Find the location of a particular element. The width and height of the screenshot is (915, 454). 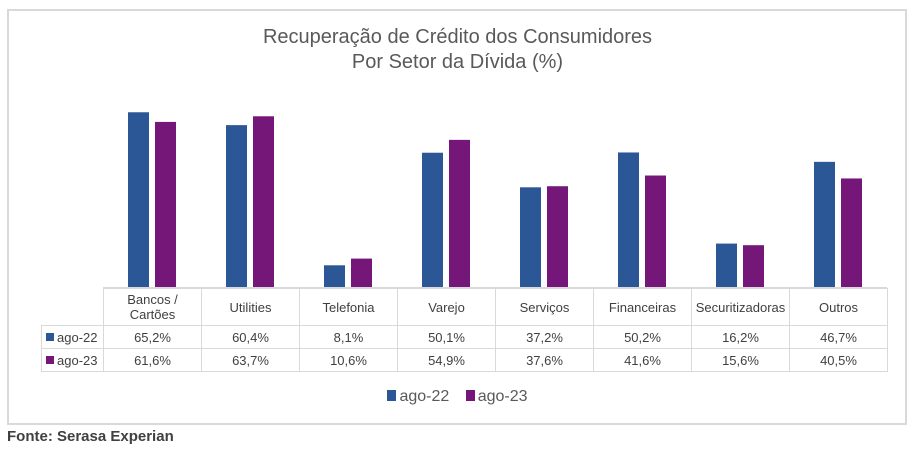

category-label-bancos-cartoes: Bancos / Cartões is located at coordinates (152, 307).